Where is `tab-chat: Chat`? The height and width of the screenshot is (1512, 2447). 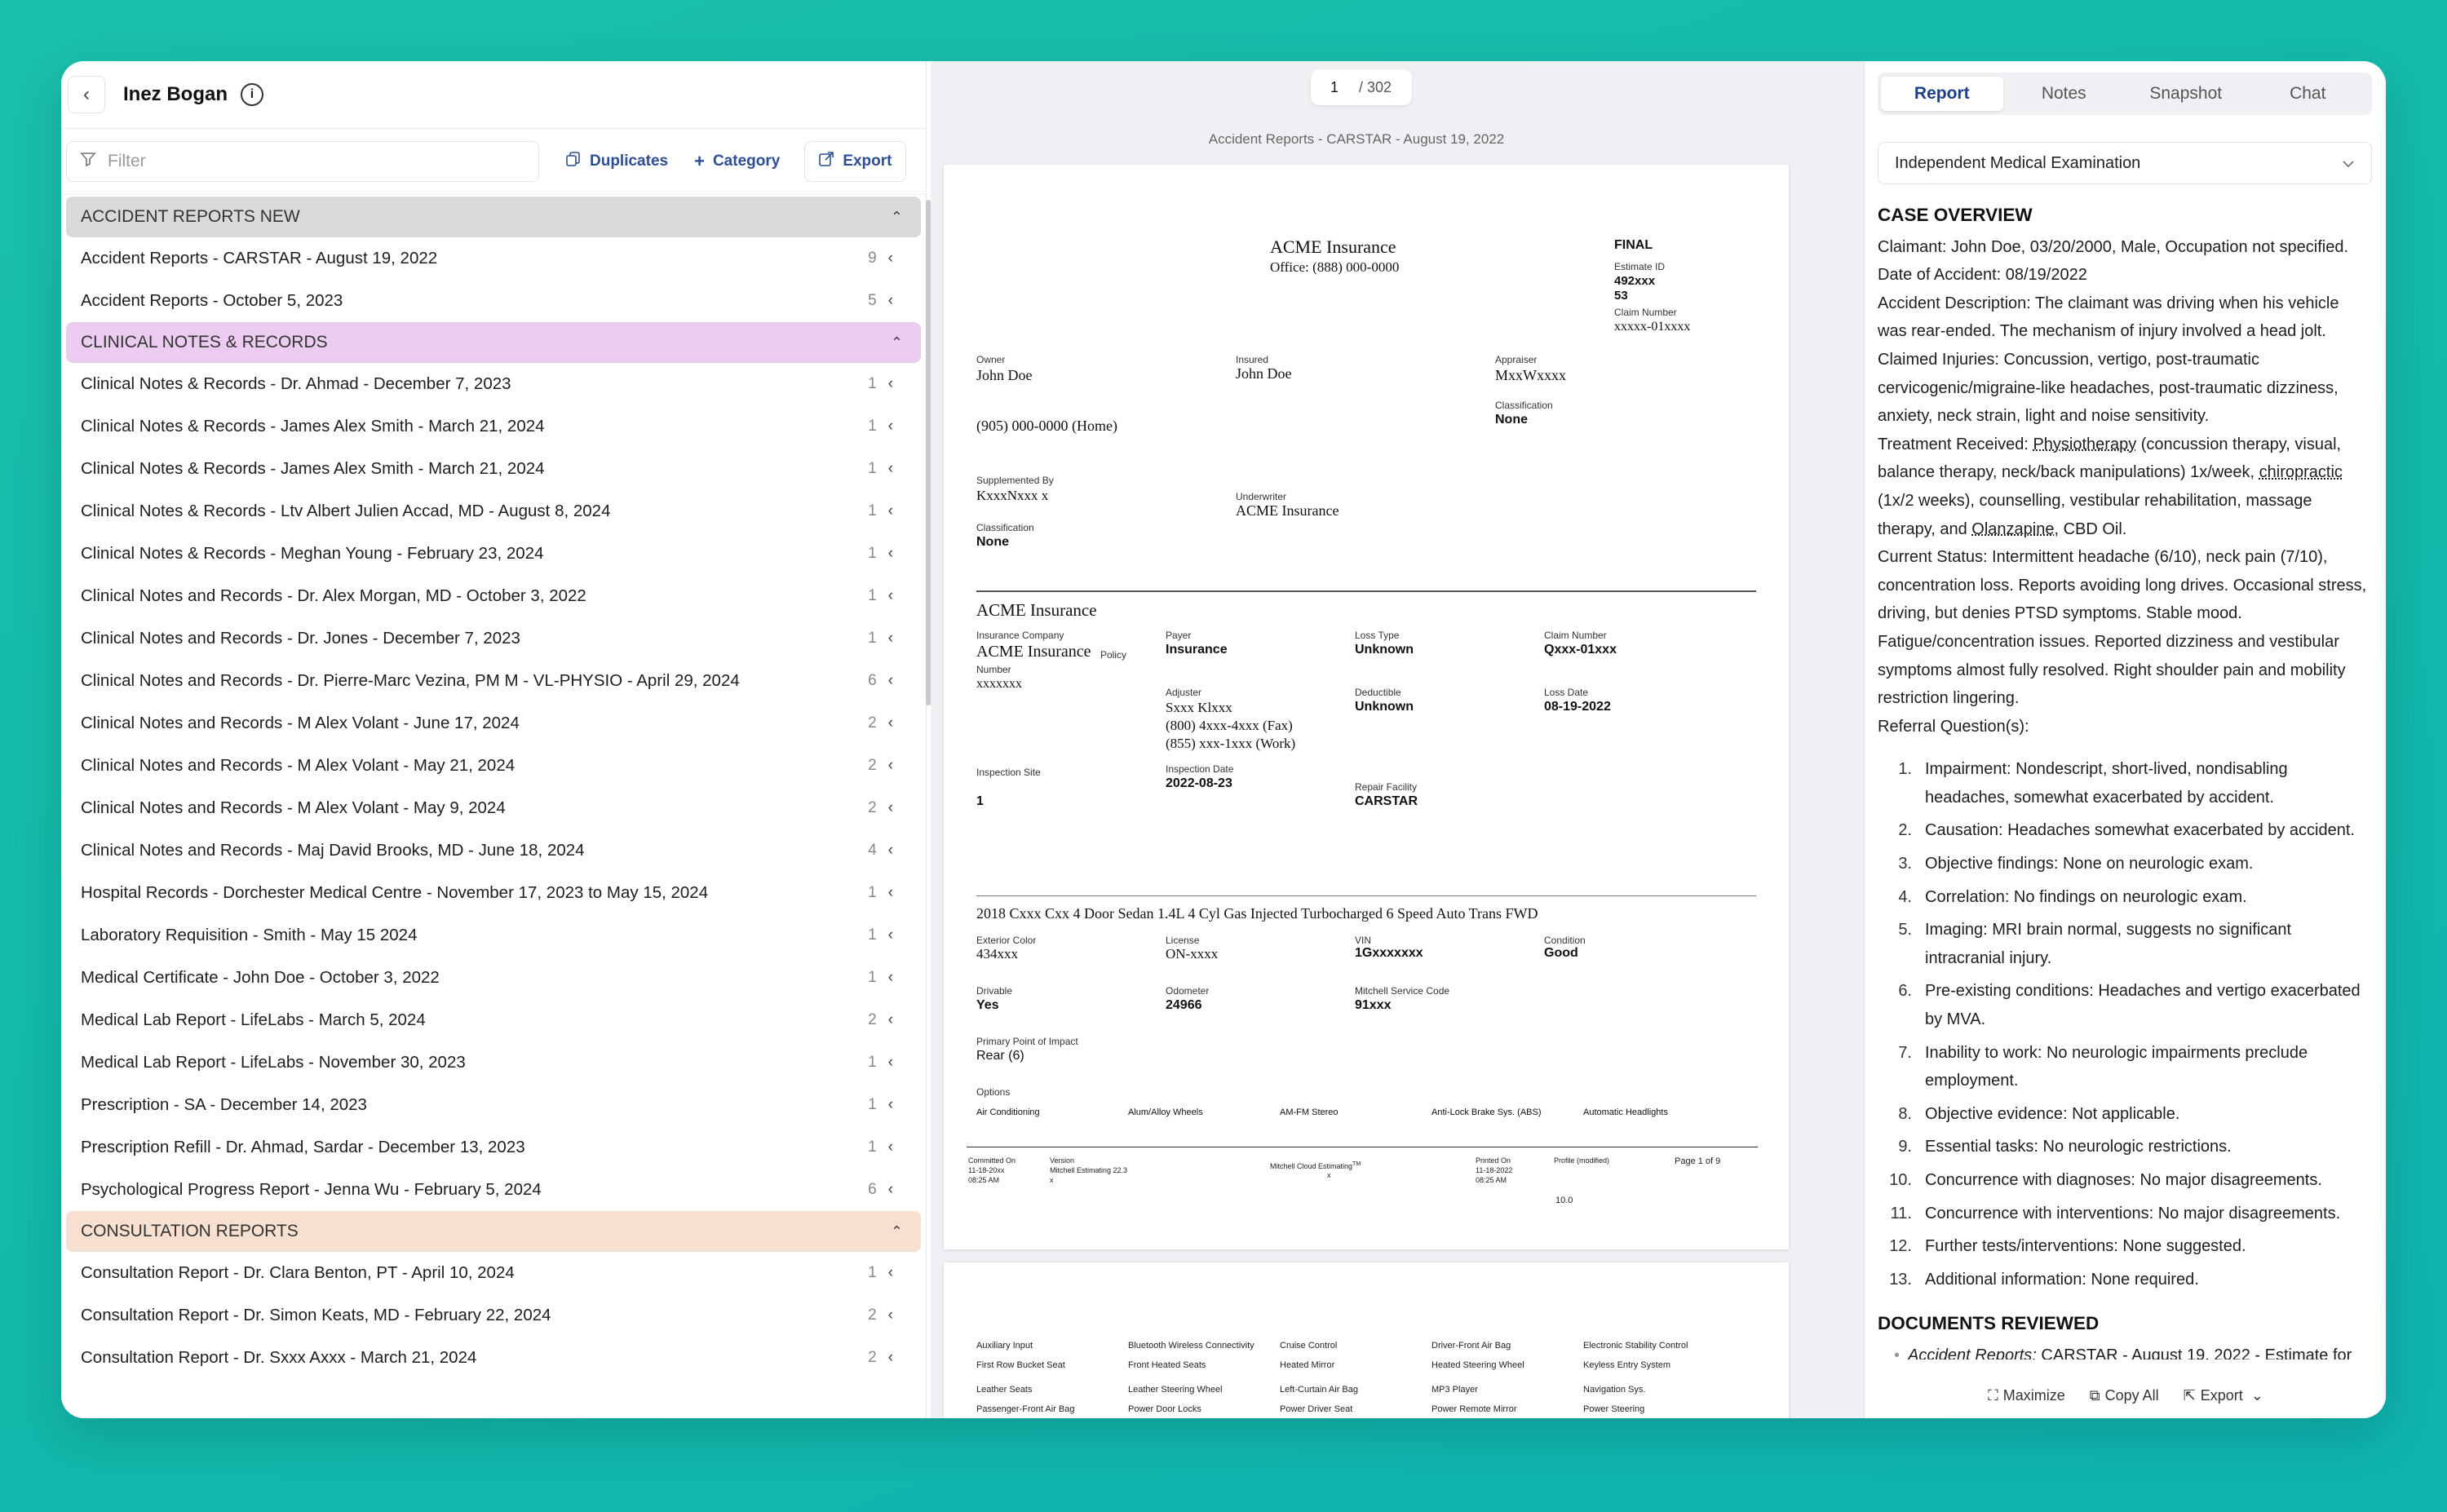
tab-chat: Chat is located at coordinates (2308, 93).